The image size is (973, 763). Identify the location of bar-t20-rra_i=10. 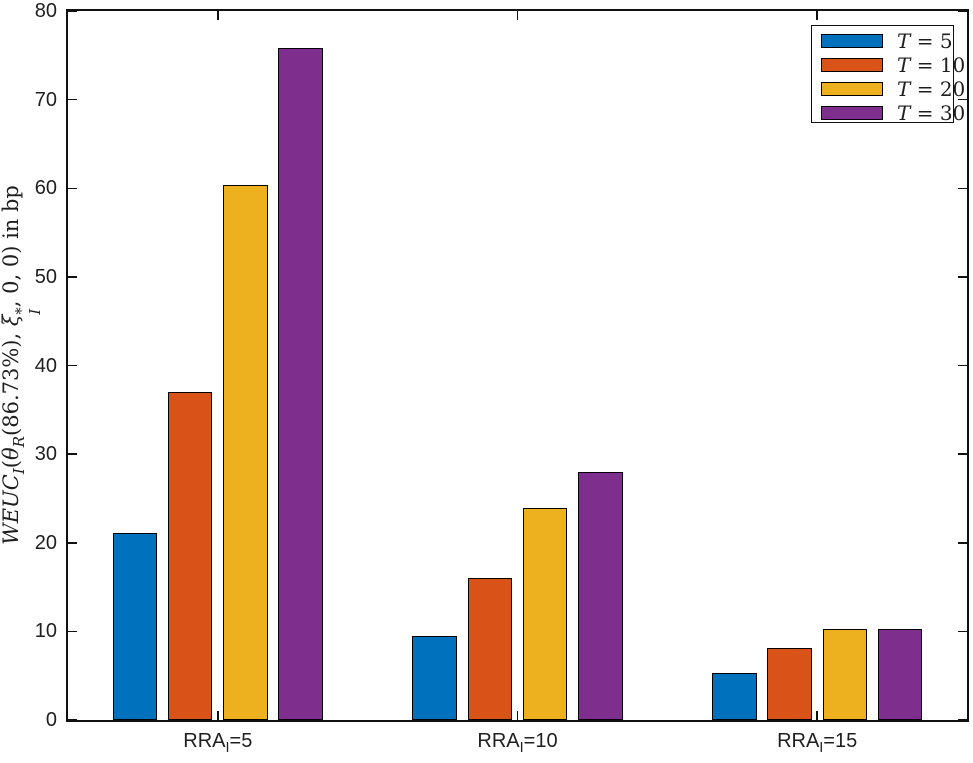
(545, 614).